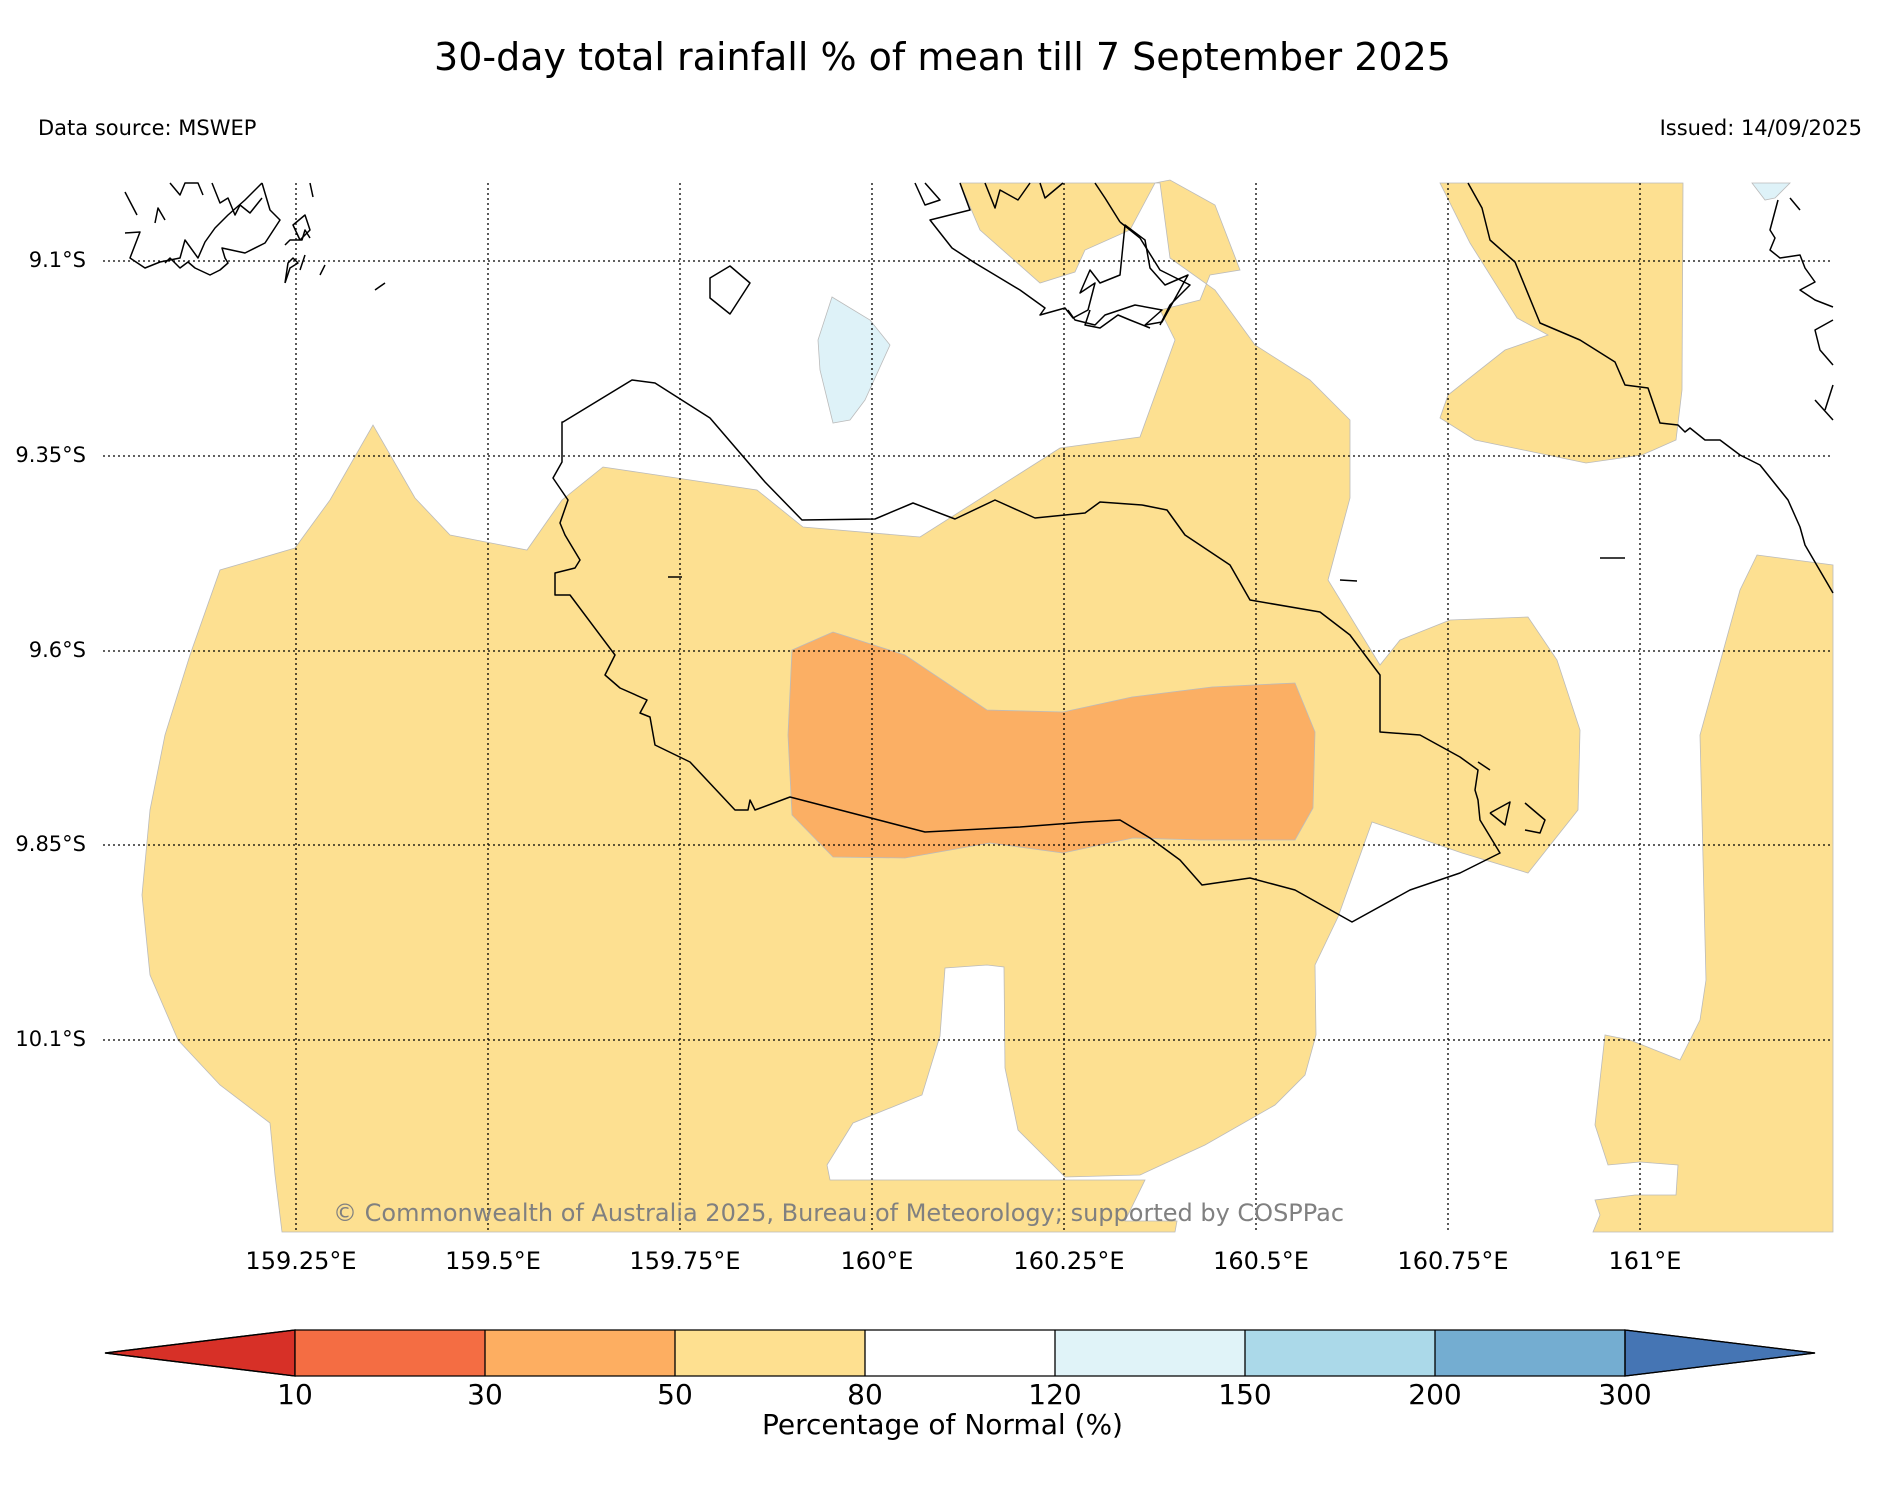  Describe the element at coordinates (50, 455) in the screenshot. I see `lat-label: 9.35°S` at that location.